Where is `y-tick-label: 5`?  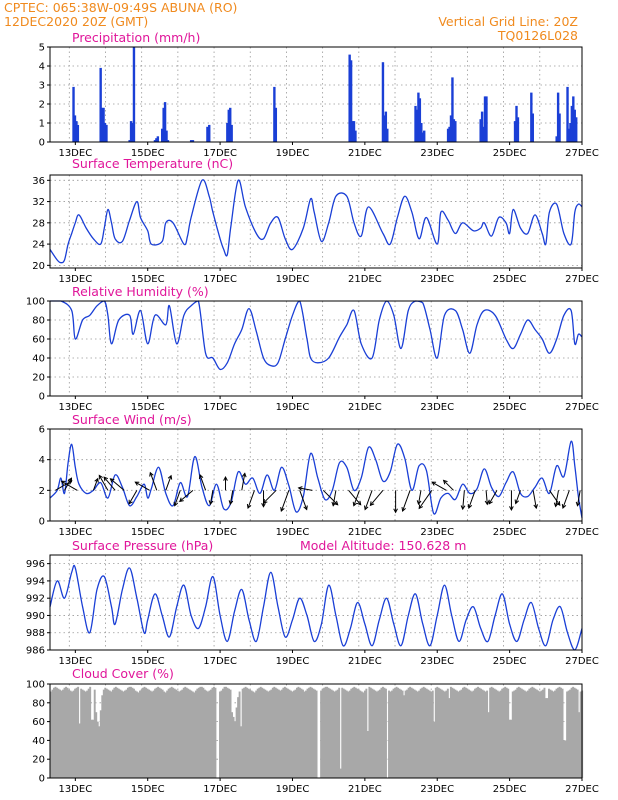 y-tick-label: 5 is located at coordinates (42, 48).